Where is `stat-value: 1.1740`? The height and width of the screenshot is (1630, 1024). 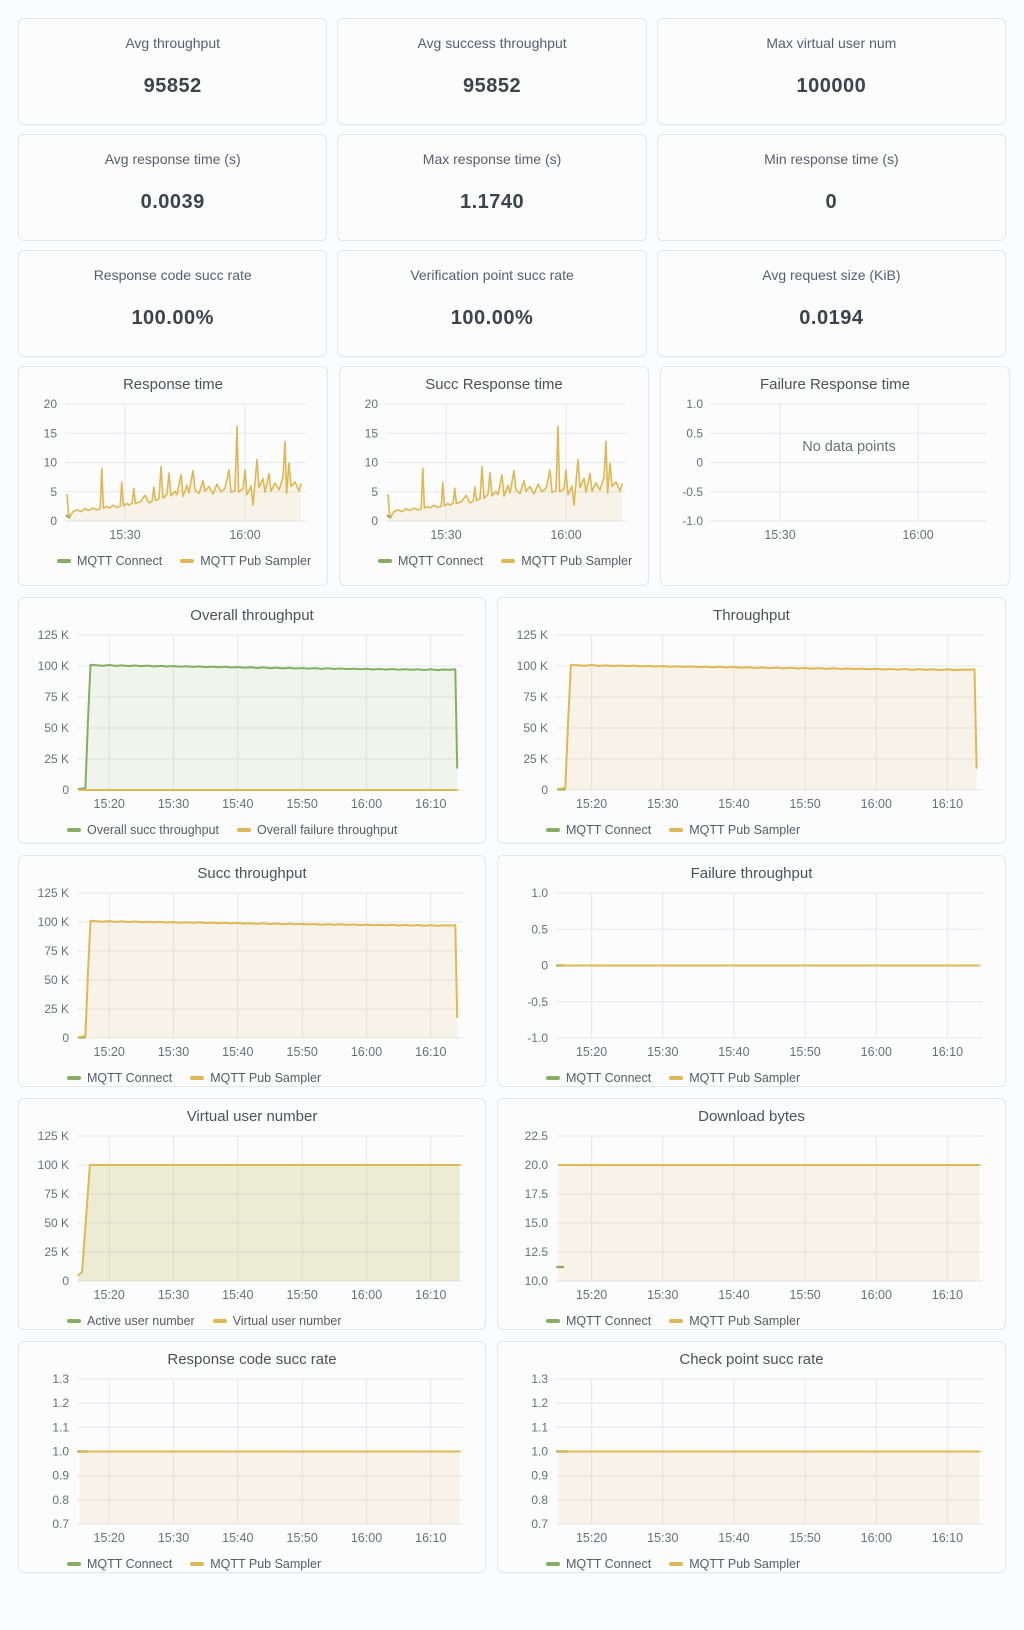
stat-value: 1.1740 is located at coordinates (492, 202).